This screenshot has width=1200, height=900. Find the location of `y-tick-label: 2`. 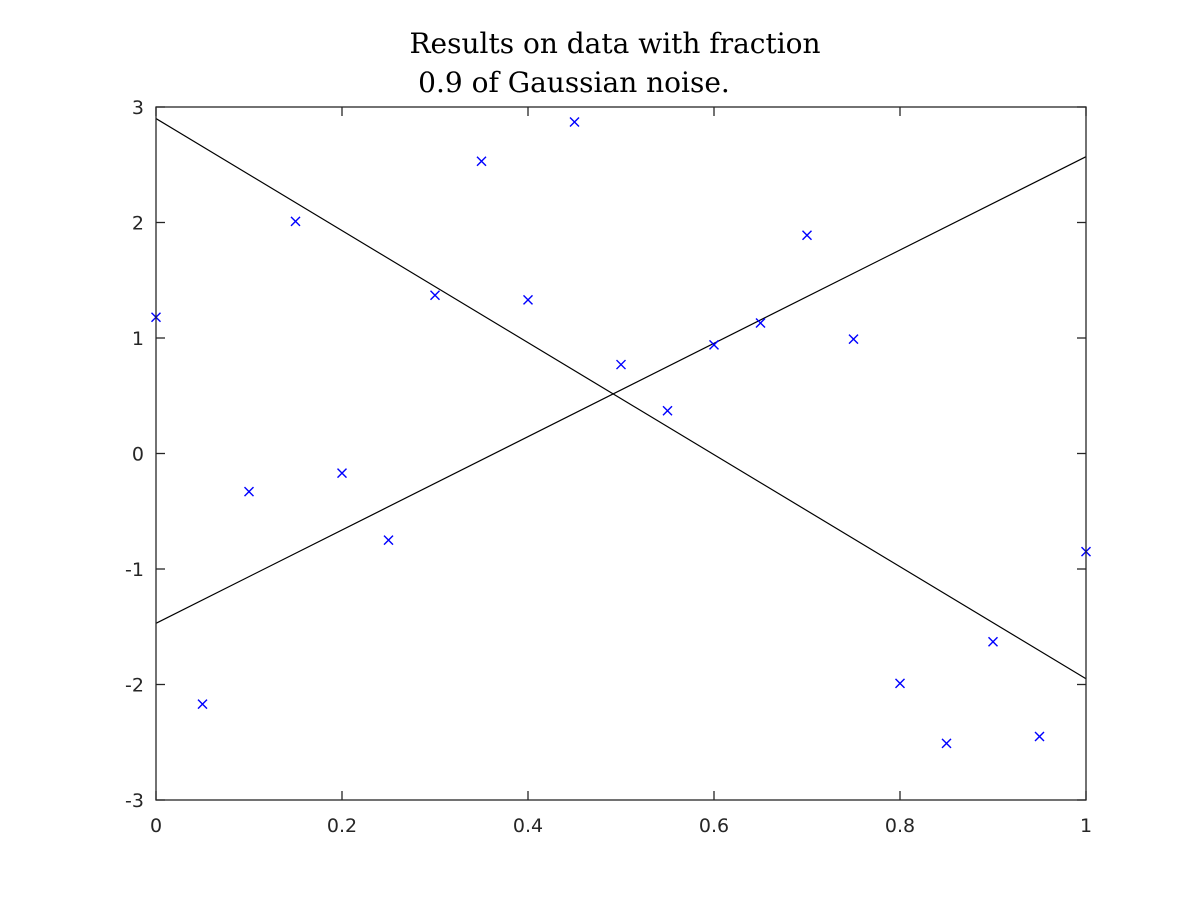

y-tick-label: 2 is located at coordinates (138, 224).